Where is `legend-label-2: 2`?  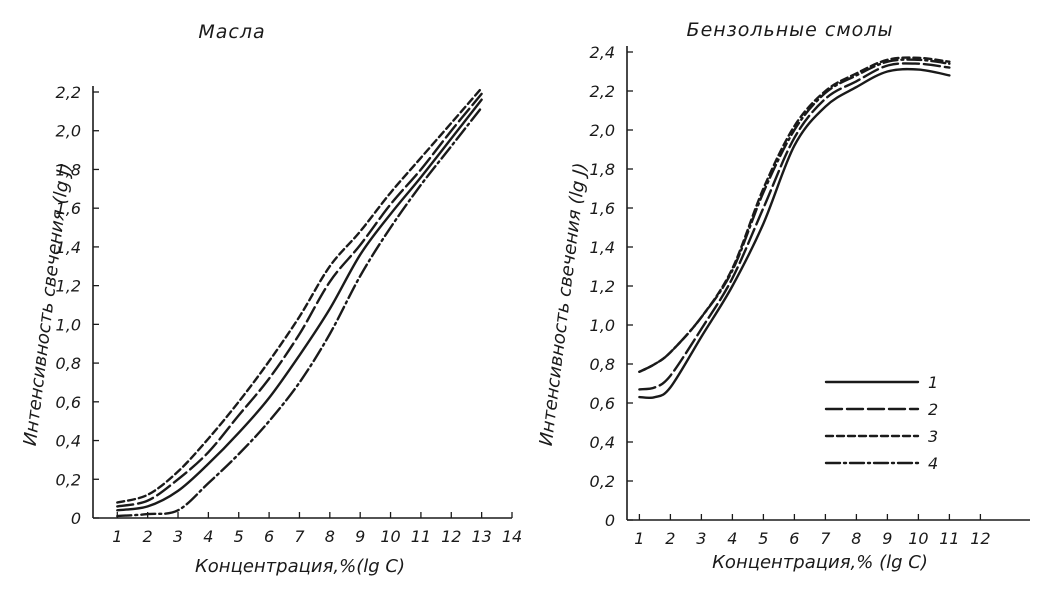 legend-label-2: 2 is located at coordinates (933, 409).